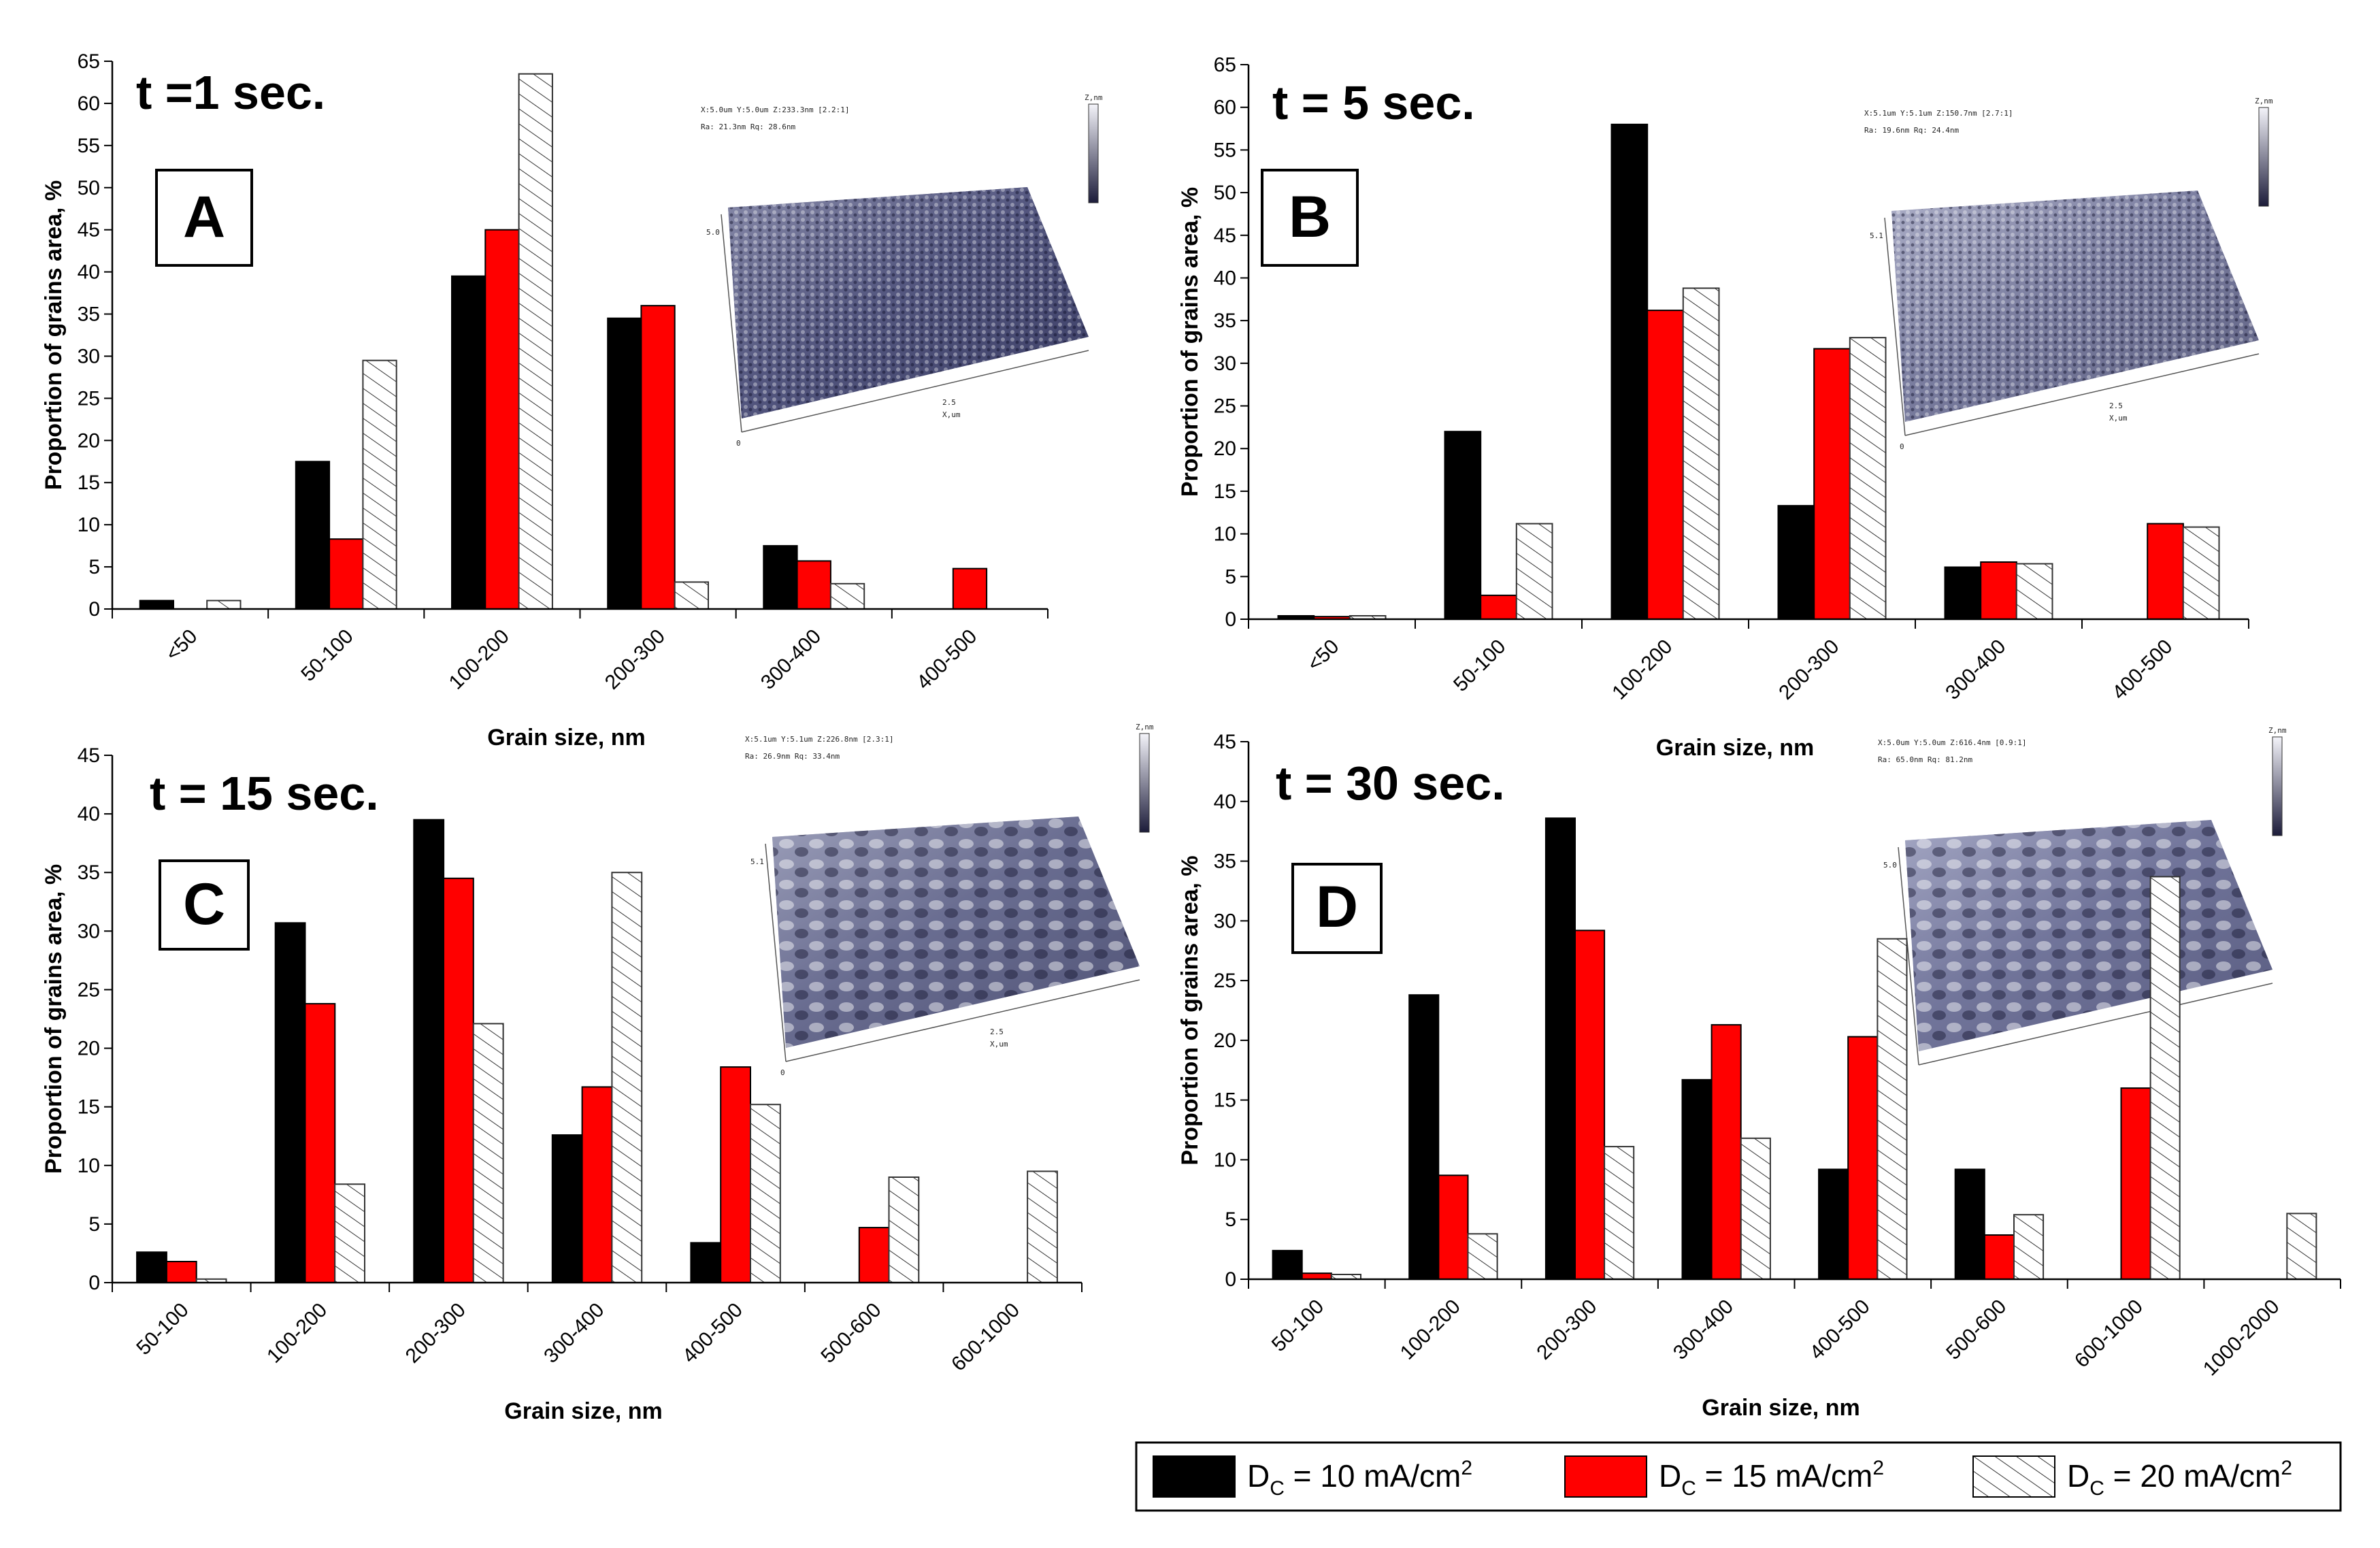  What do you see at coordinates (1911, 130) in the screenshot?
I see `afm-header-line2: Ra: 19.6nm Rq: 24.4nm` at bounding box center [1911, 130].